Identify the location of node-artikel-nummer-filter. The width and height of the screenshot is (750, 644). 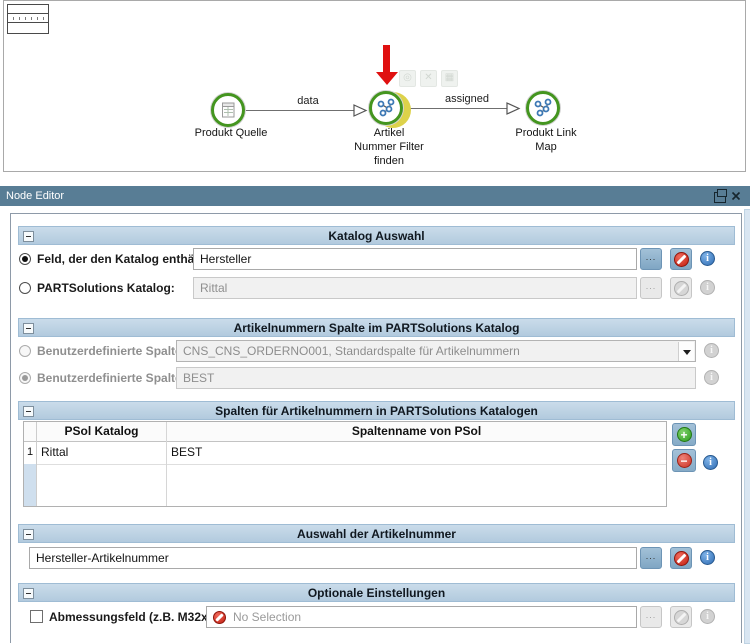
(386, 108).